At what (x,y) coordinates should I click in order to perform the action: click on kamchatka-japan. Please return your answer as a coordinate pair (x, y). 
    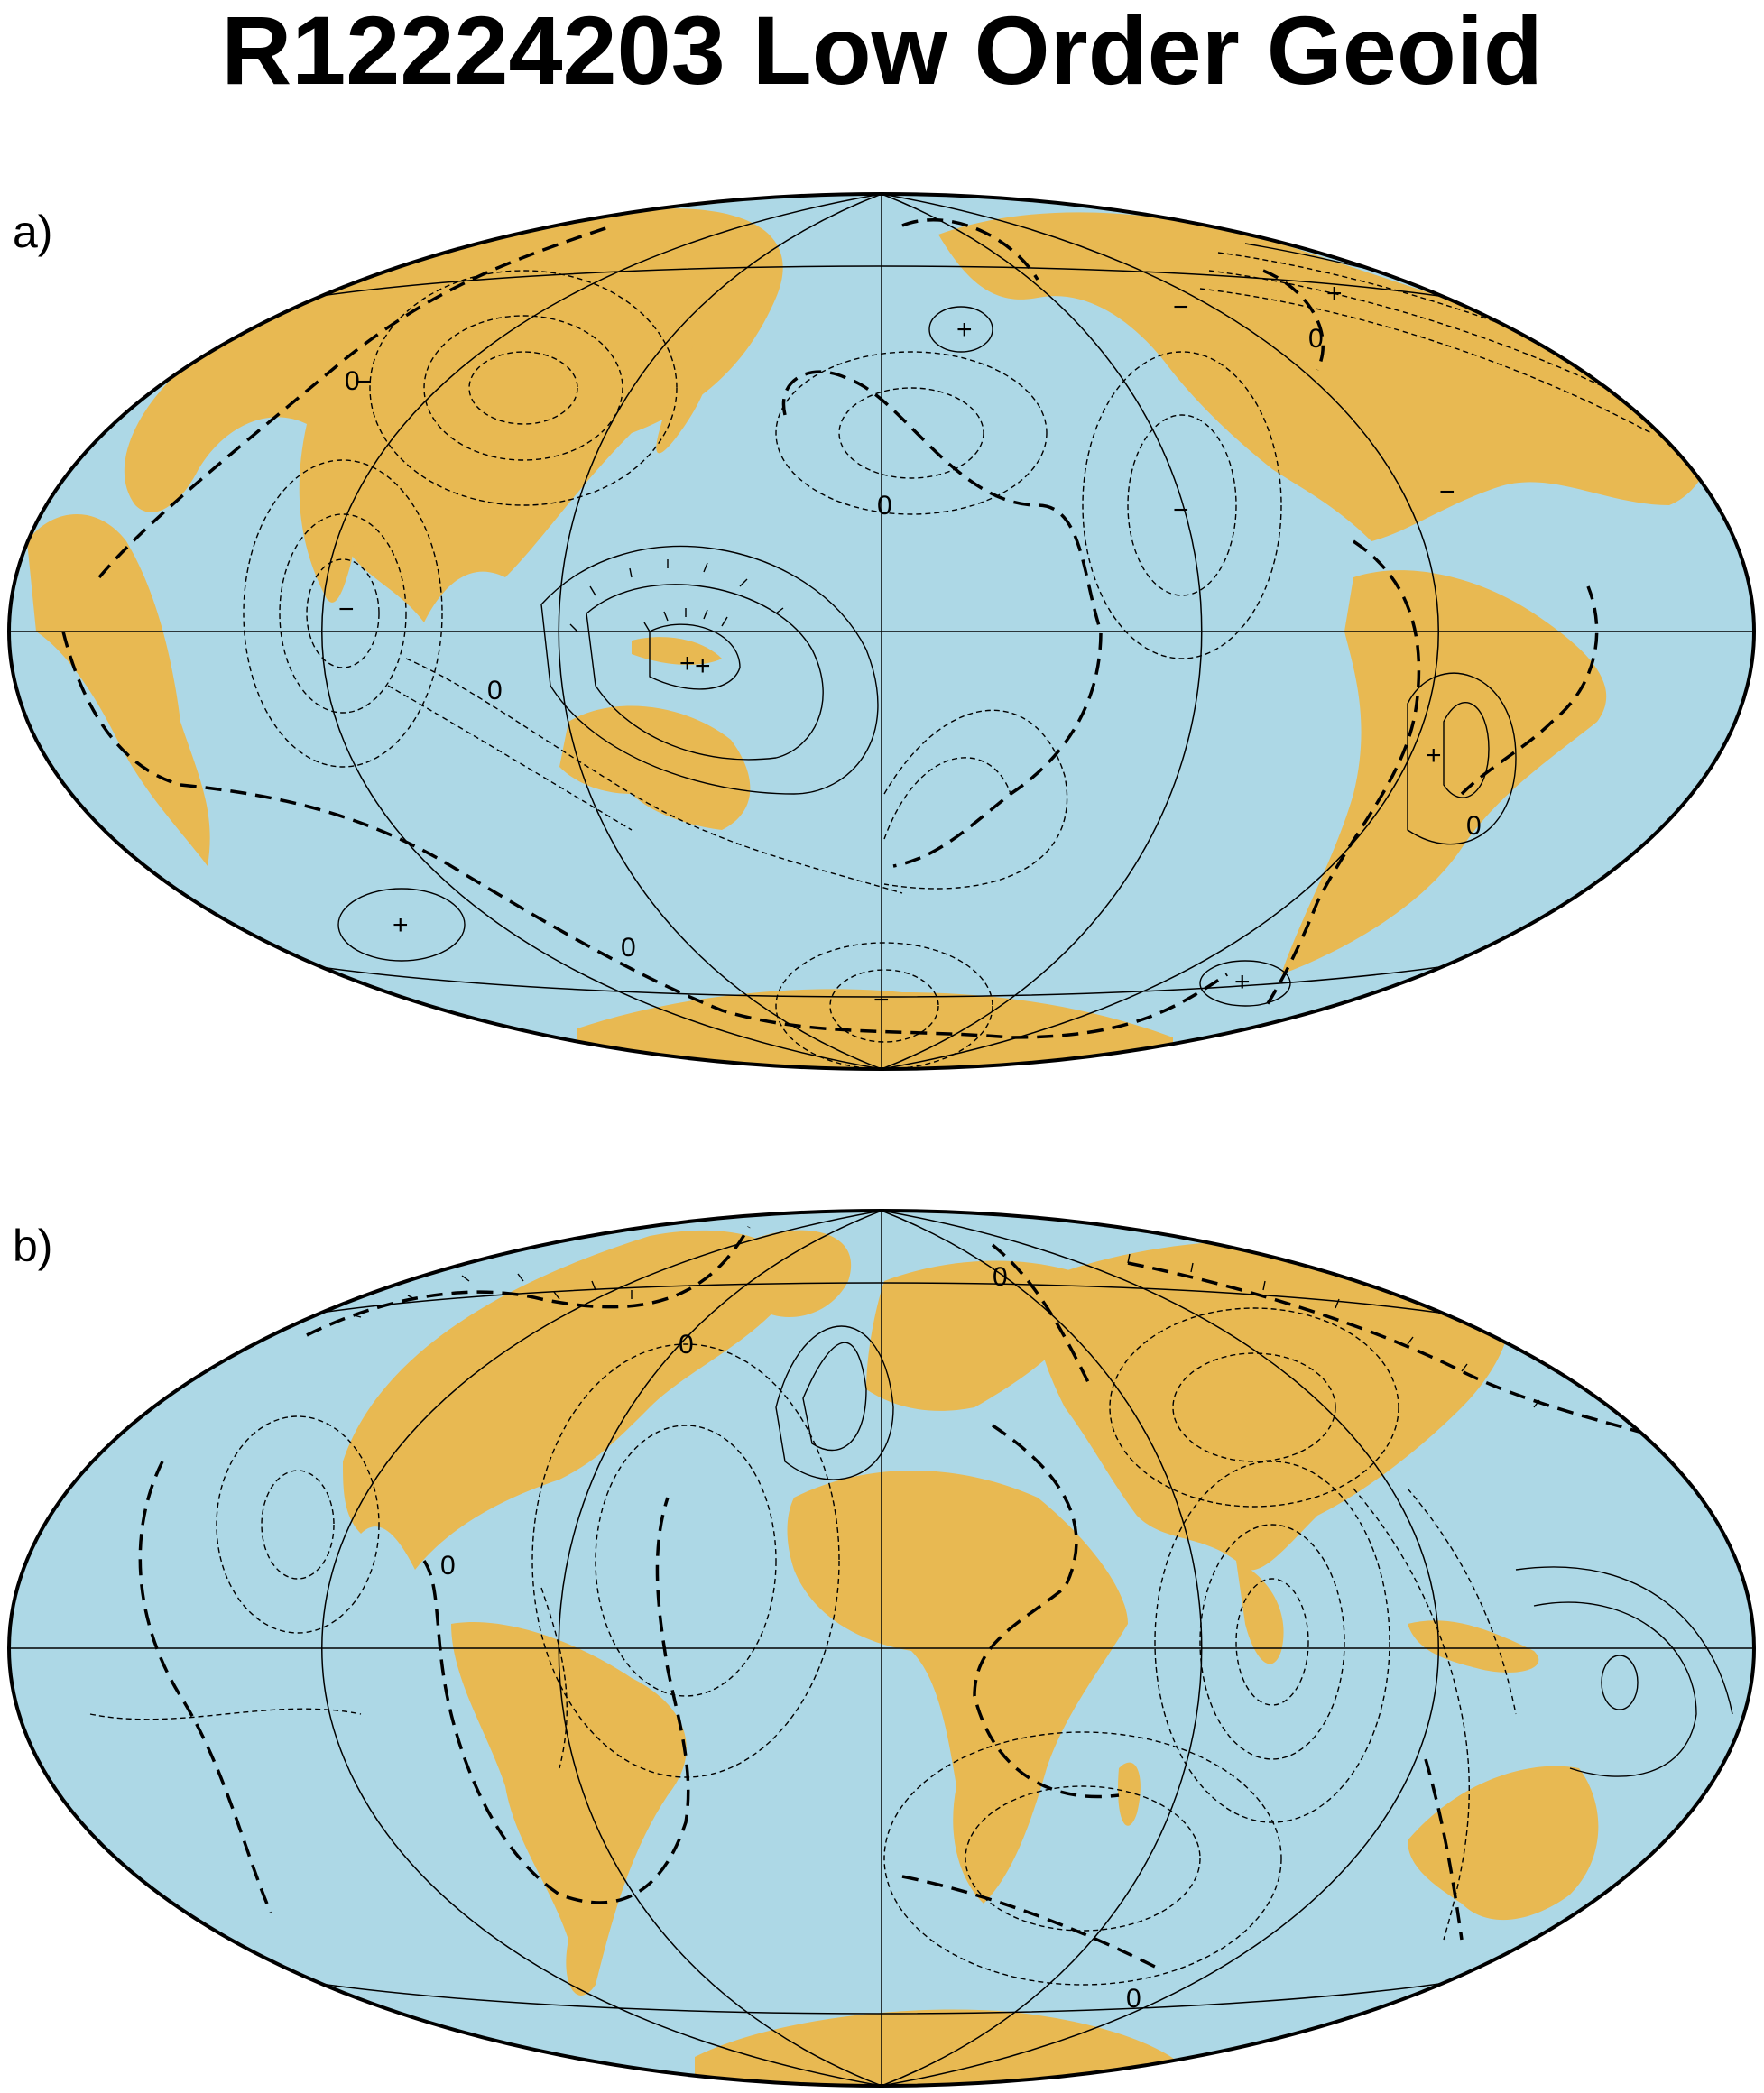
    Looking at the image, I should click on (684, 389).